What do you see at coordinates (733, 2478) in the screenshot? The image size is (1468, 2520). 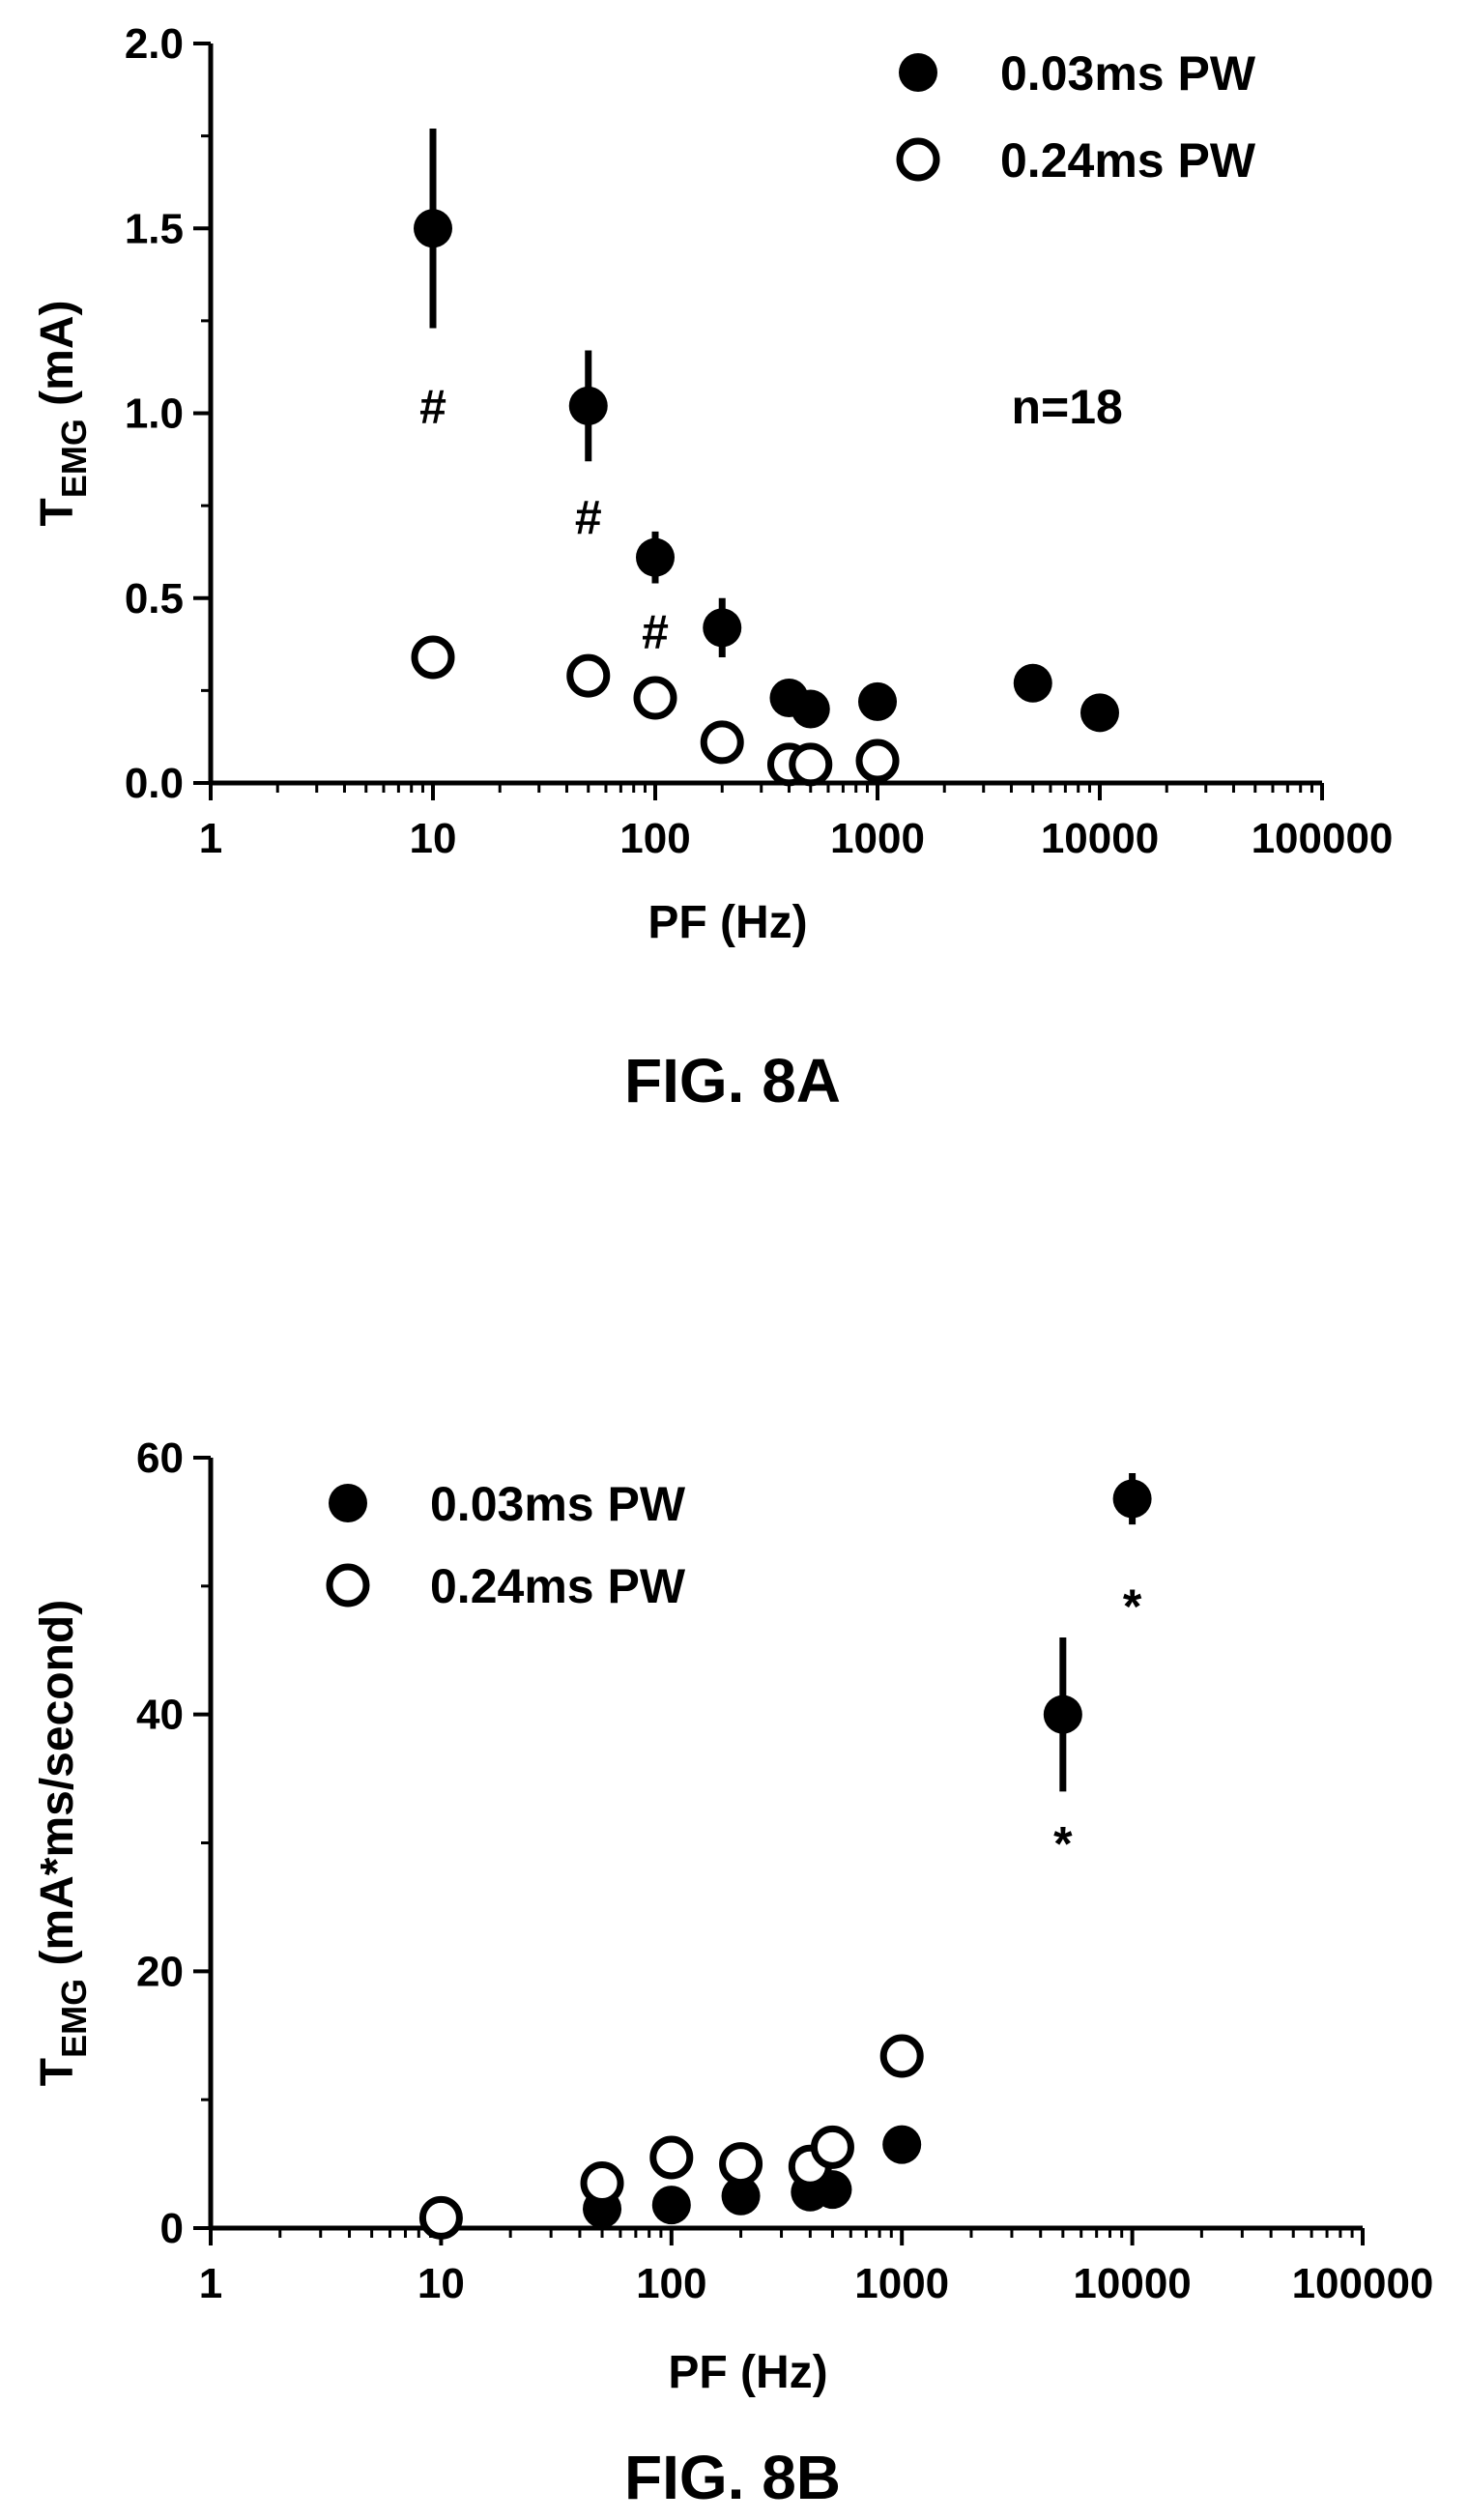 I see `figure-caption: FIG. 8B` at bounding box center [733, 2478].